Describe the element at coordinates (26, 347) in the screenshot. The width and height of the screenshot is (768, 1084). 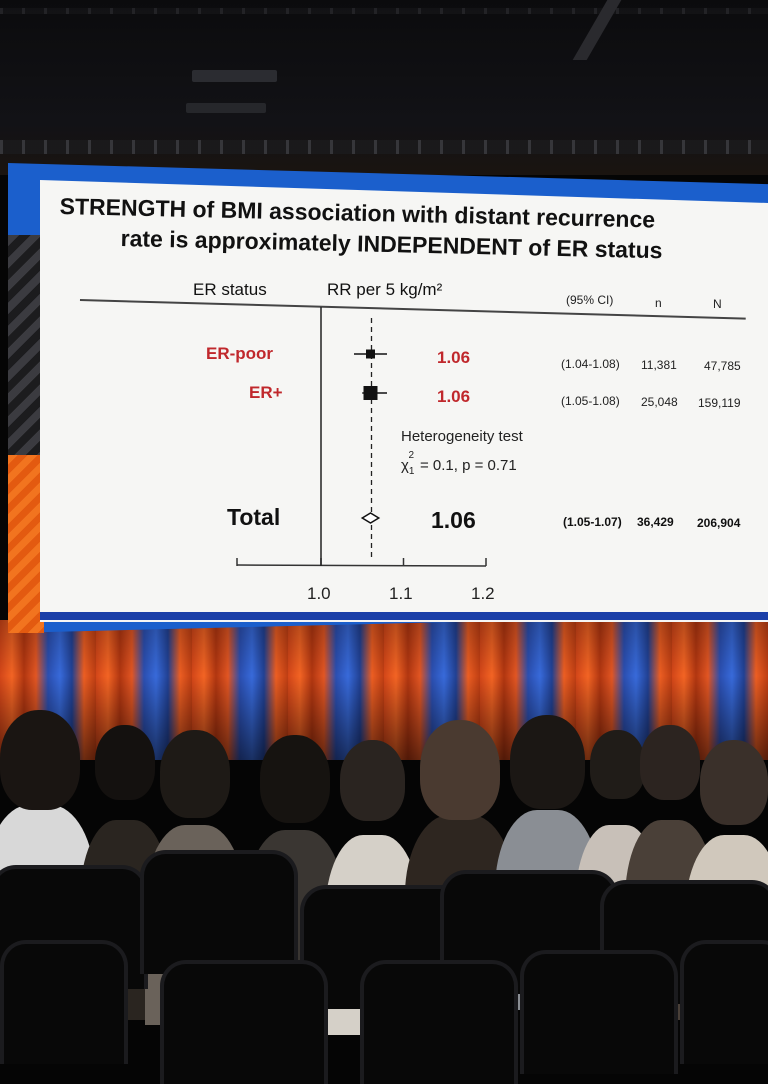
I see `screen-stripe-decoration` at that location.